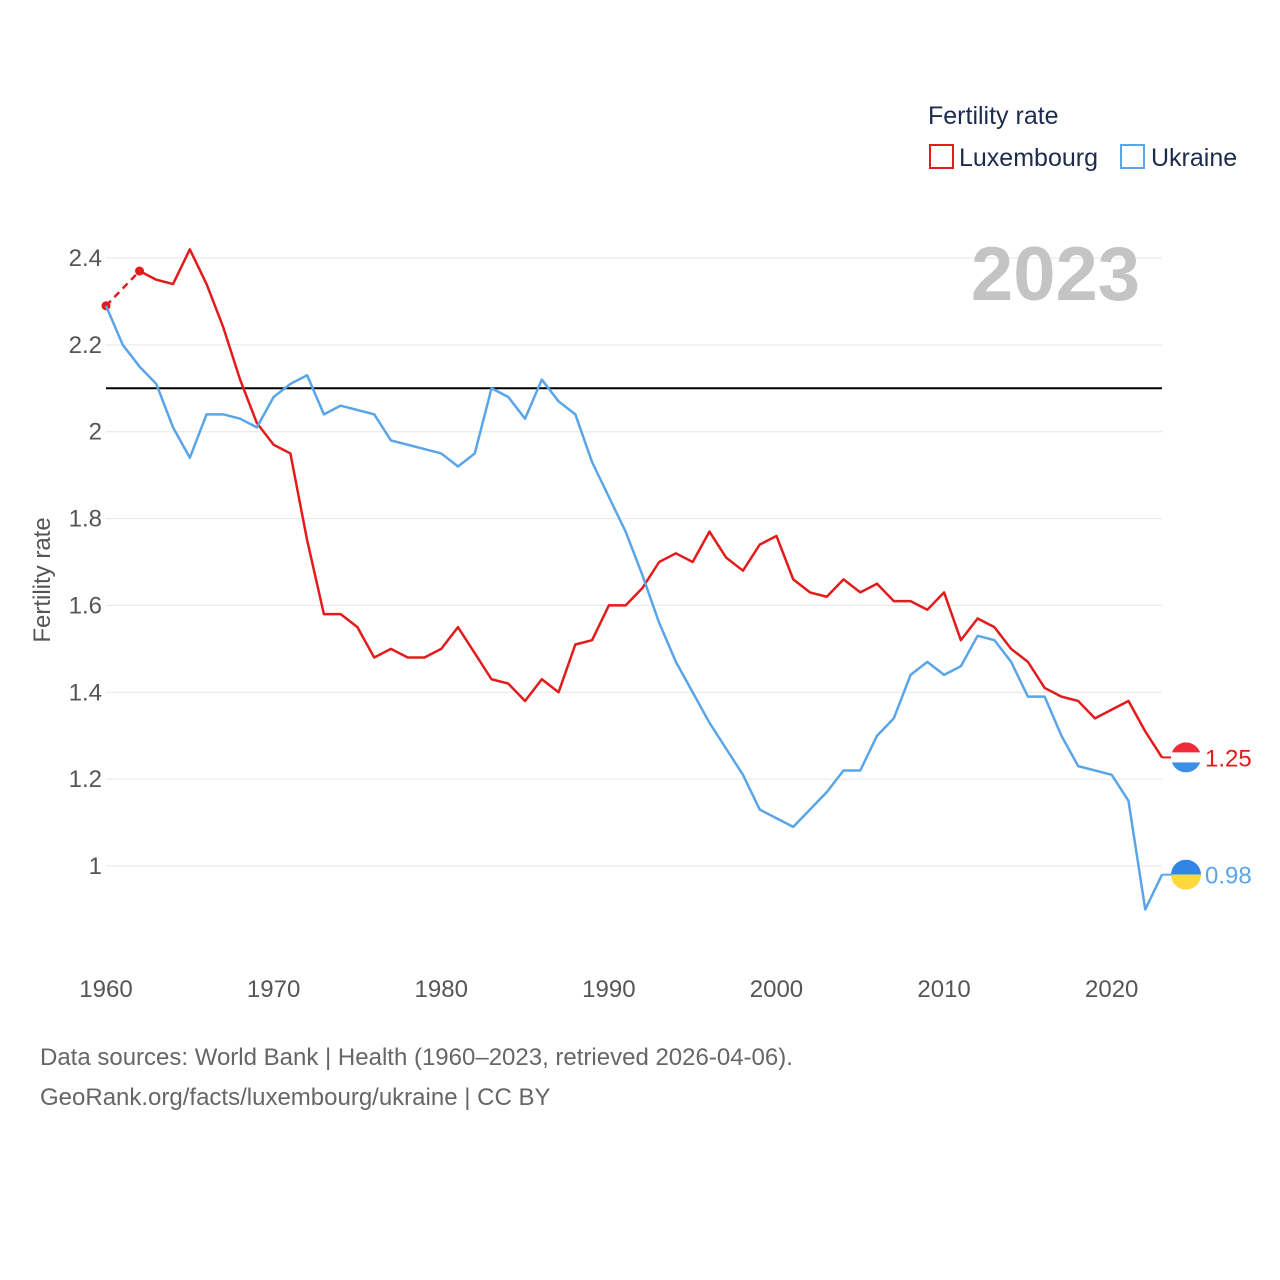 The image size is (1280, 1280). I want to click on y-tick-2.2: 2.2, so click(85, 345).